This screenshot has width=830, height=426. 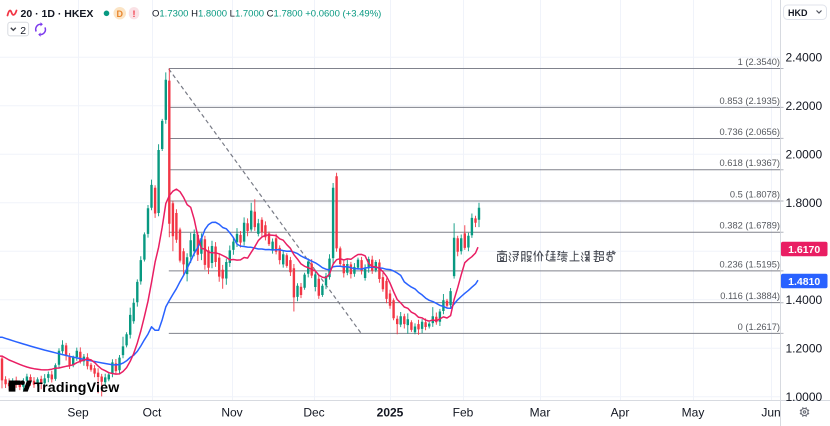 I want to click on svg-text: 0.382 (1.6789), so click(x=750, y=226).